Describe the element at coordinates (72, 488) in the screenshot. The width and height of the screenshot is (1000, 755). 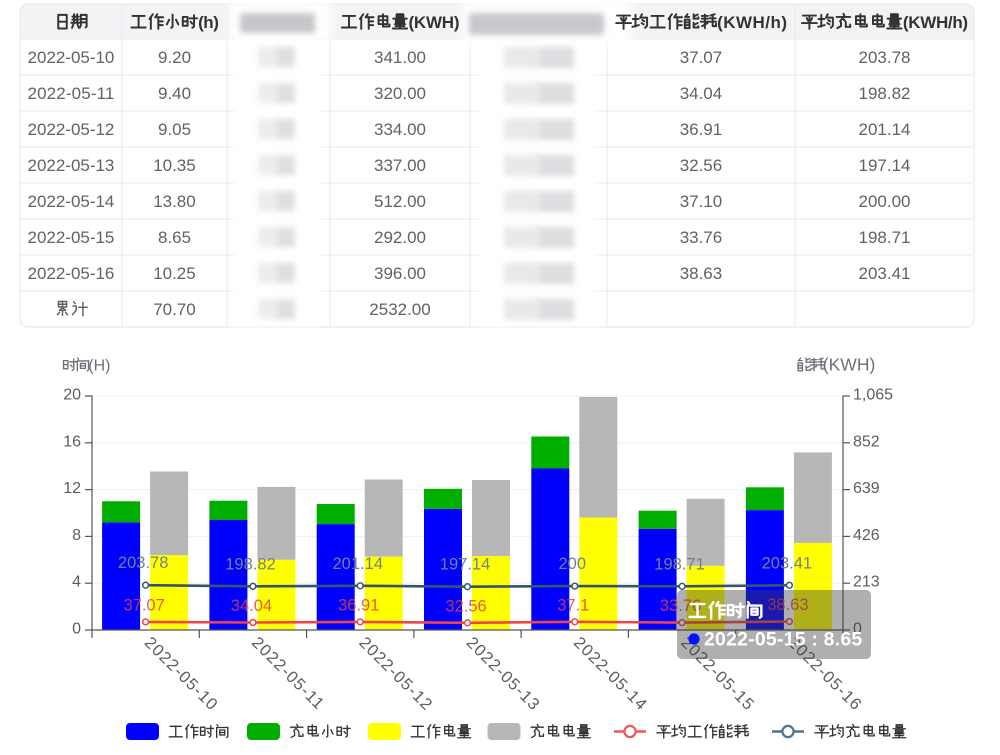
I see `svg-text: 12` at that location.